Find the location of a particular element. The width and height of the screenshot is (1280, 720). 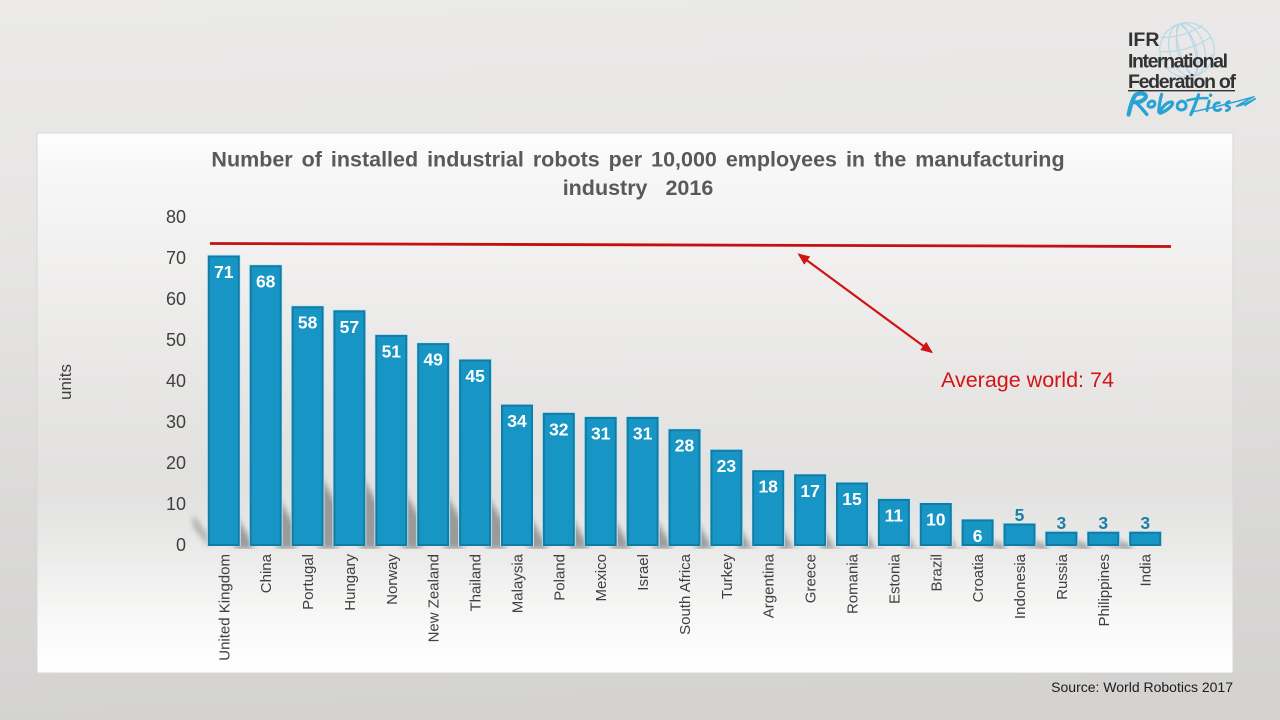

svg-text: 49 is located at coordinates (433, 360).